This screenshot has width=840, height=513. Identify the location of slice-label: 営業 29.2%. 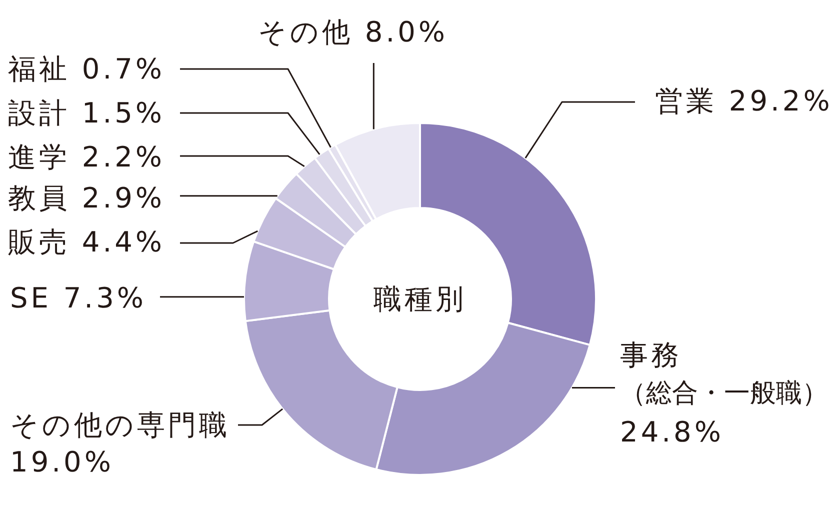
(744, 101).